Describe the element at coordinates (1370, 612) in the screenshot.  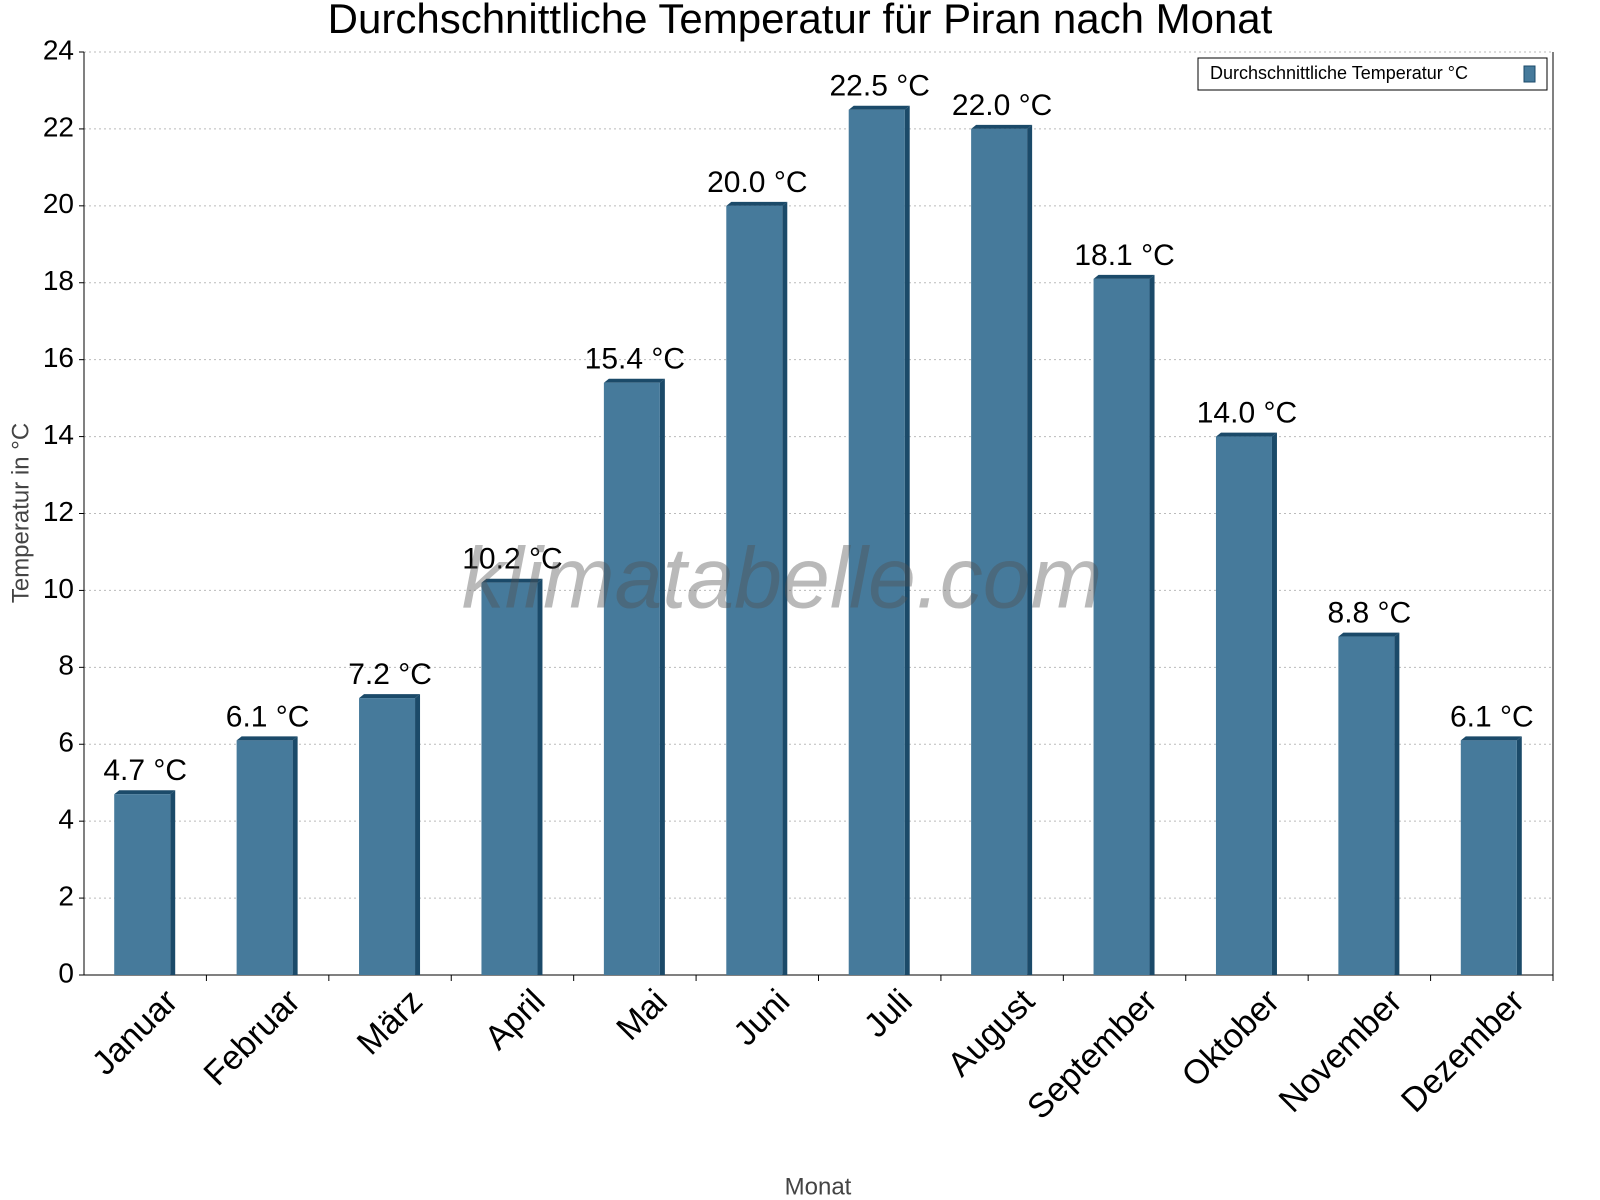
I see `data-label: 8.8 °C` at that location.